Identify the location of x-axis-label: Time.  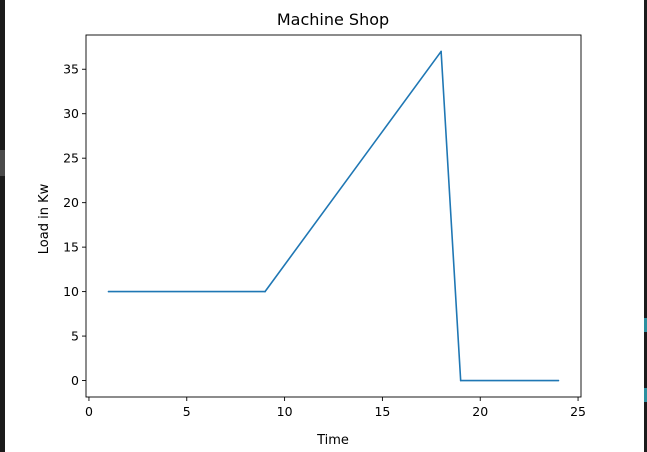
(332, 440).